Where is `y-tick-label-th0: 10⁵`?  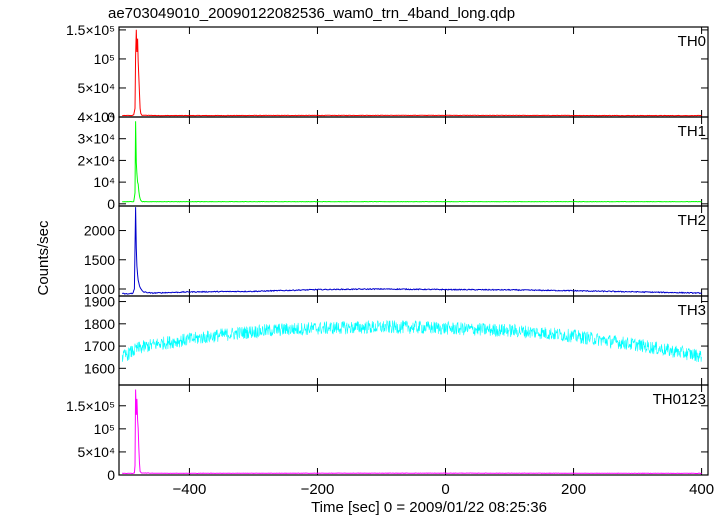 y-tick-label-th0: 10⁵ is located at coordinates (104, 59).